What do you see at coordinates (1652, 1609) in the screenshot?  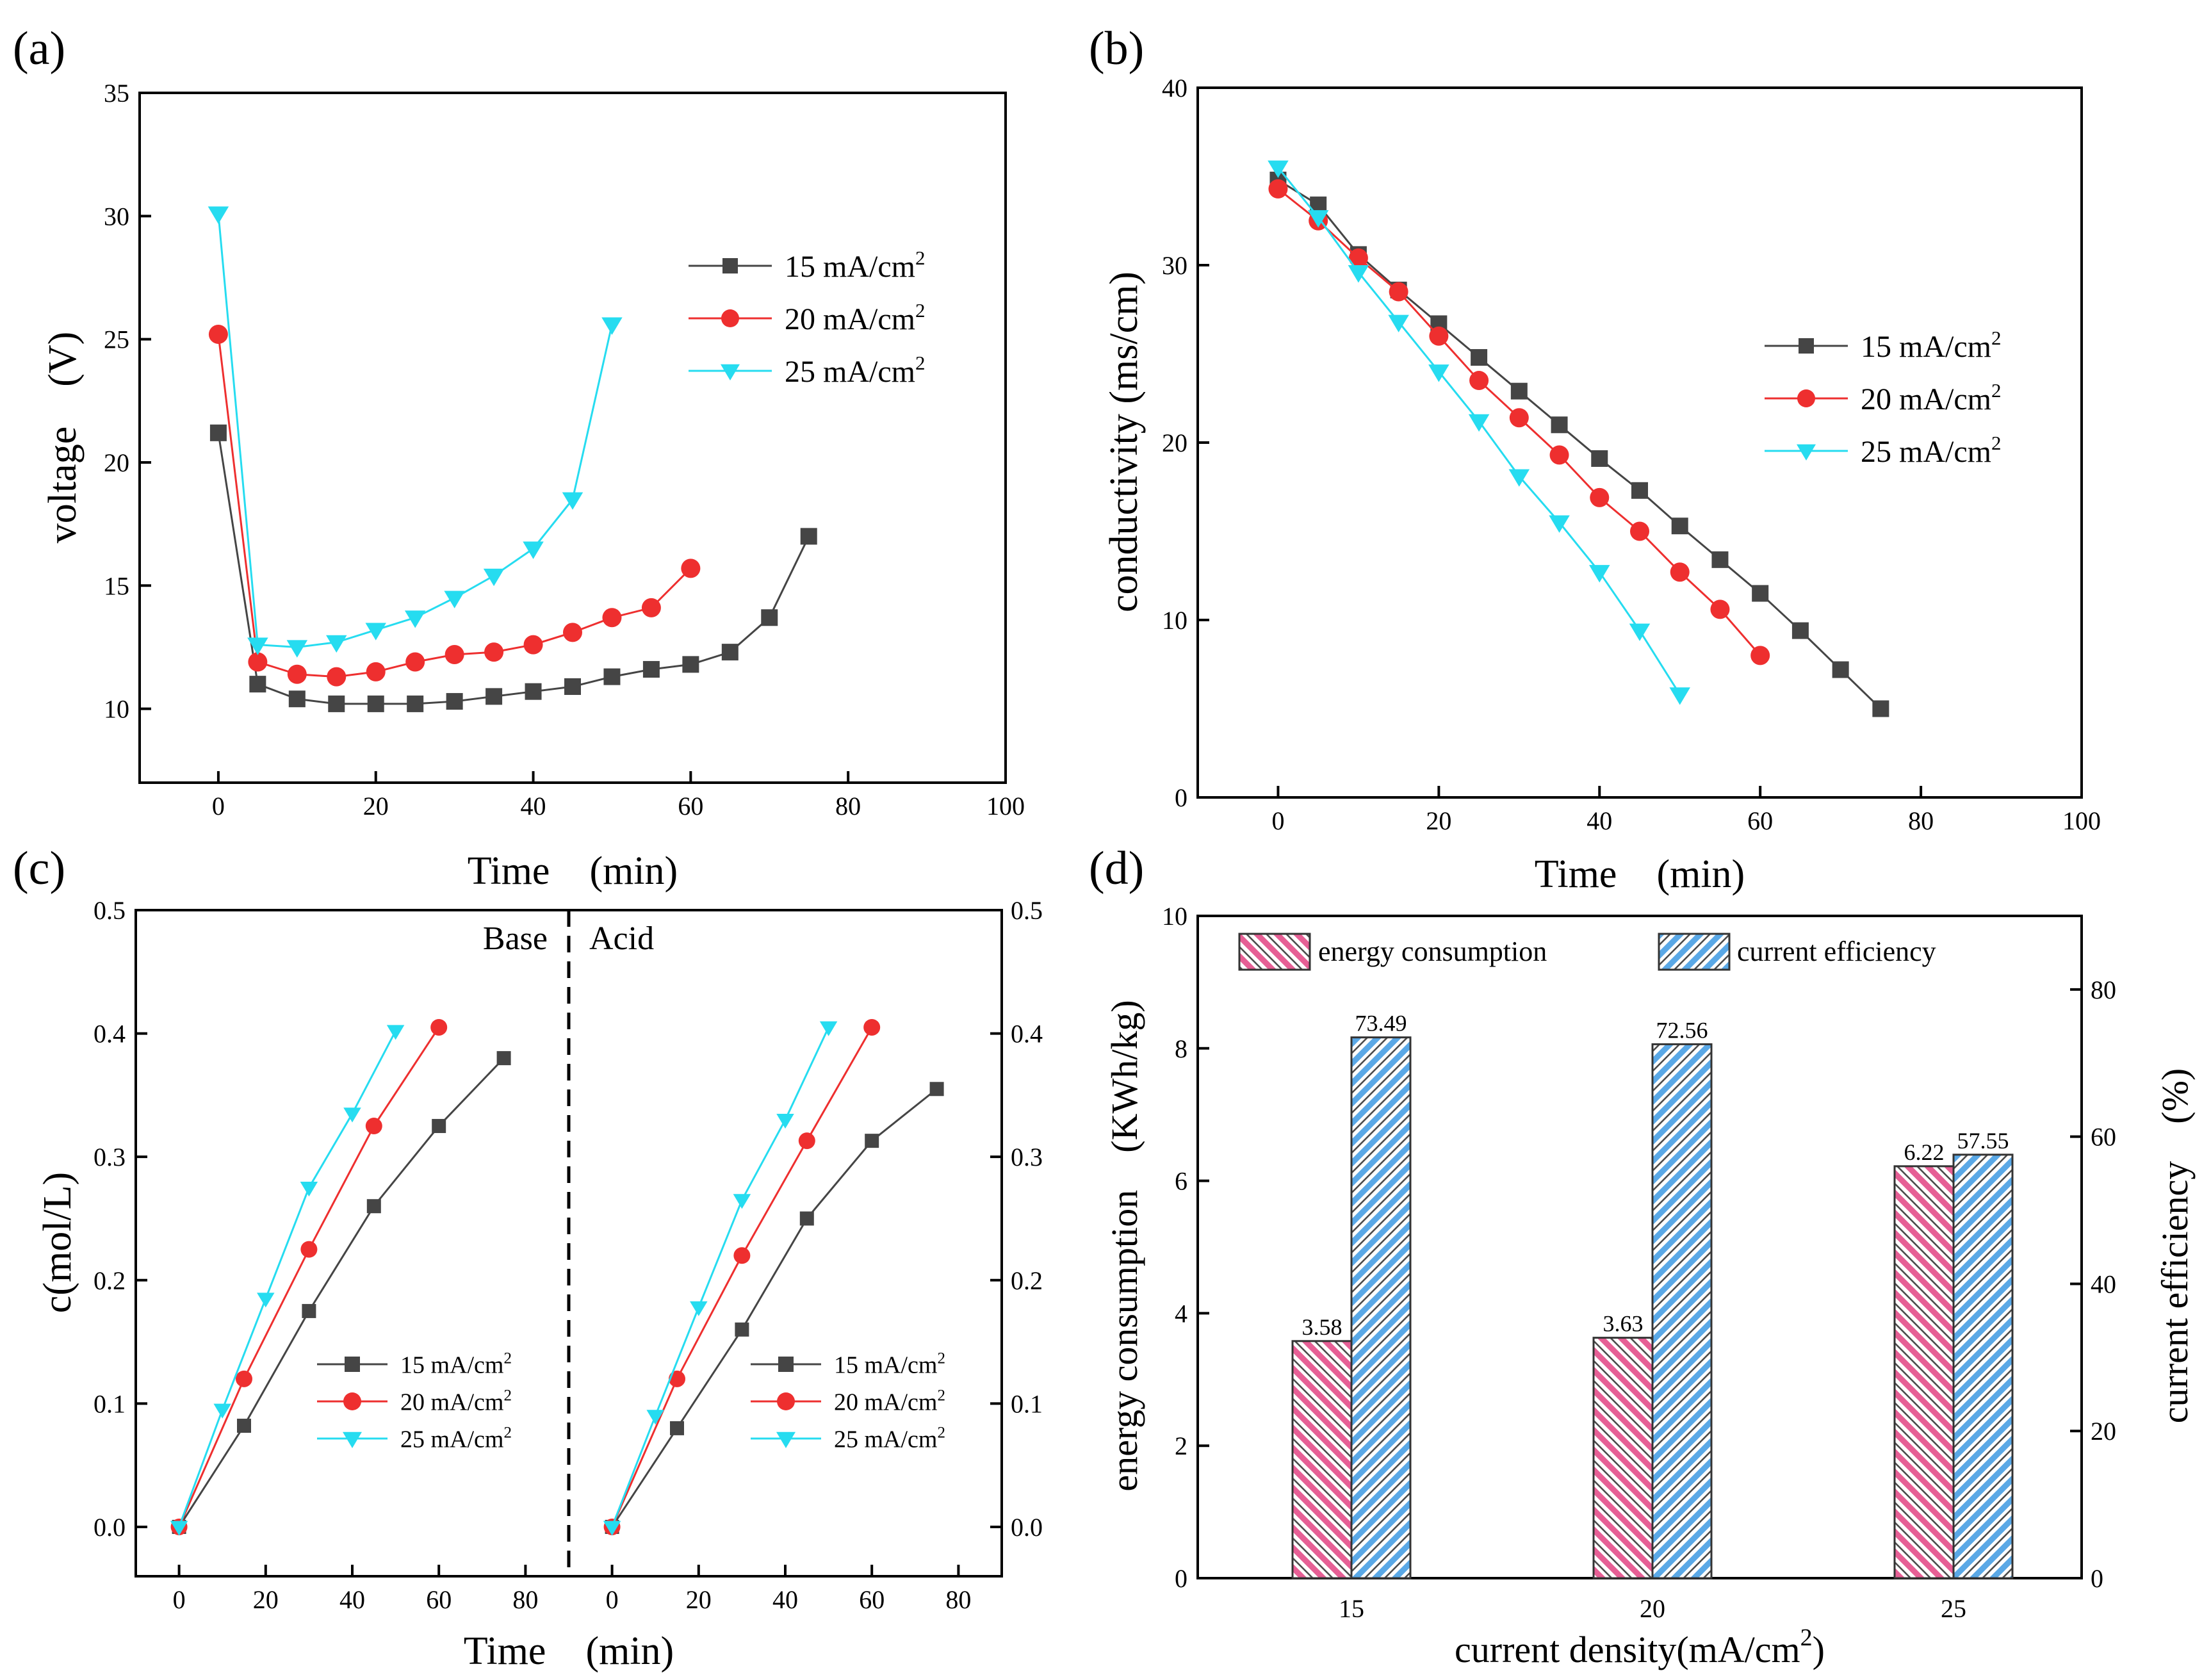 I see `panel-d-x-tick-label: 20` at bounding box center [1652, 1609].